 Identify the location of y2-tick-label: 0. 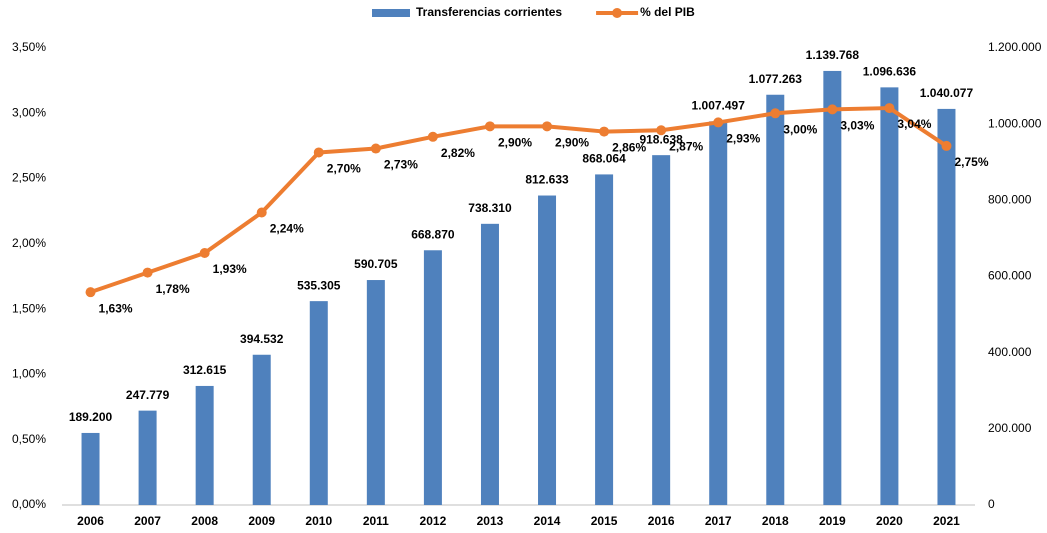
(991, 504).